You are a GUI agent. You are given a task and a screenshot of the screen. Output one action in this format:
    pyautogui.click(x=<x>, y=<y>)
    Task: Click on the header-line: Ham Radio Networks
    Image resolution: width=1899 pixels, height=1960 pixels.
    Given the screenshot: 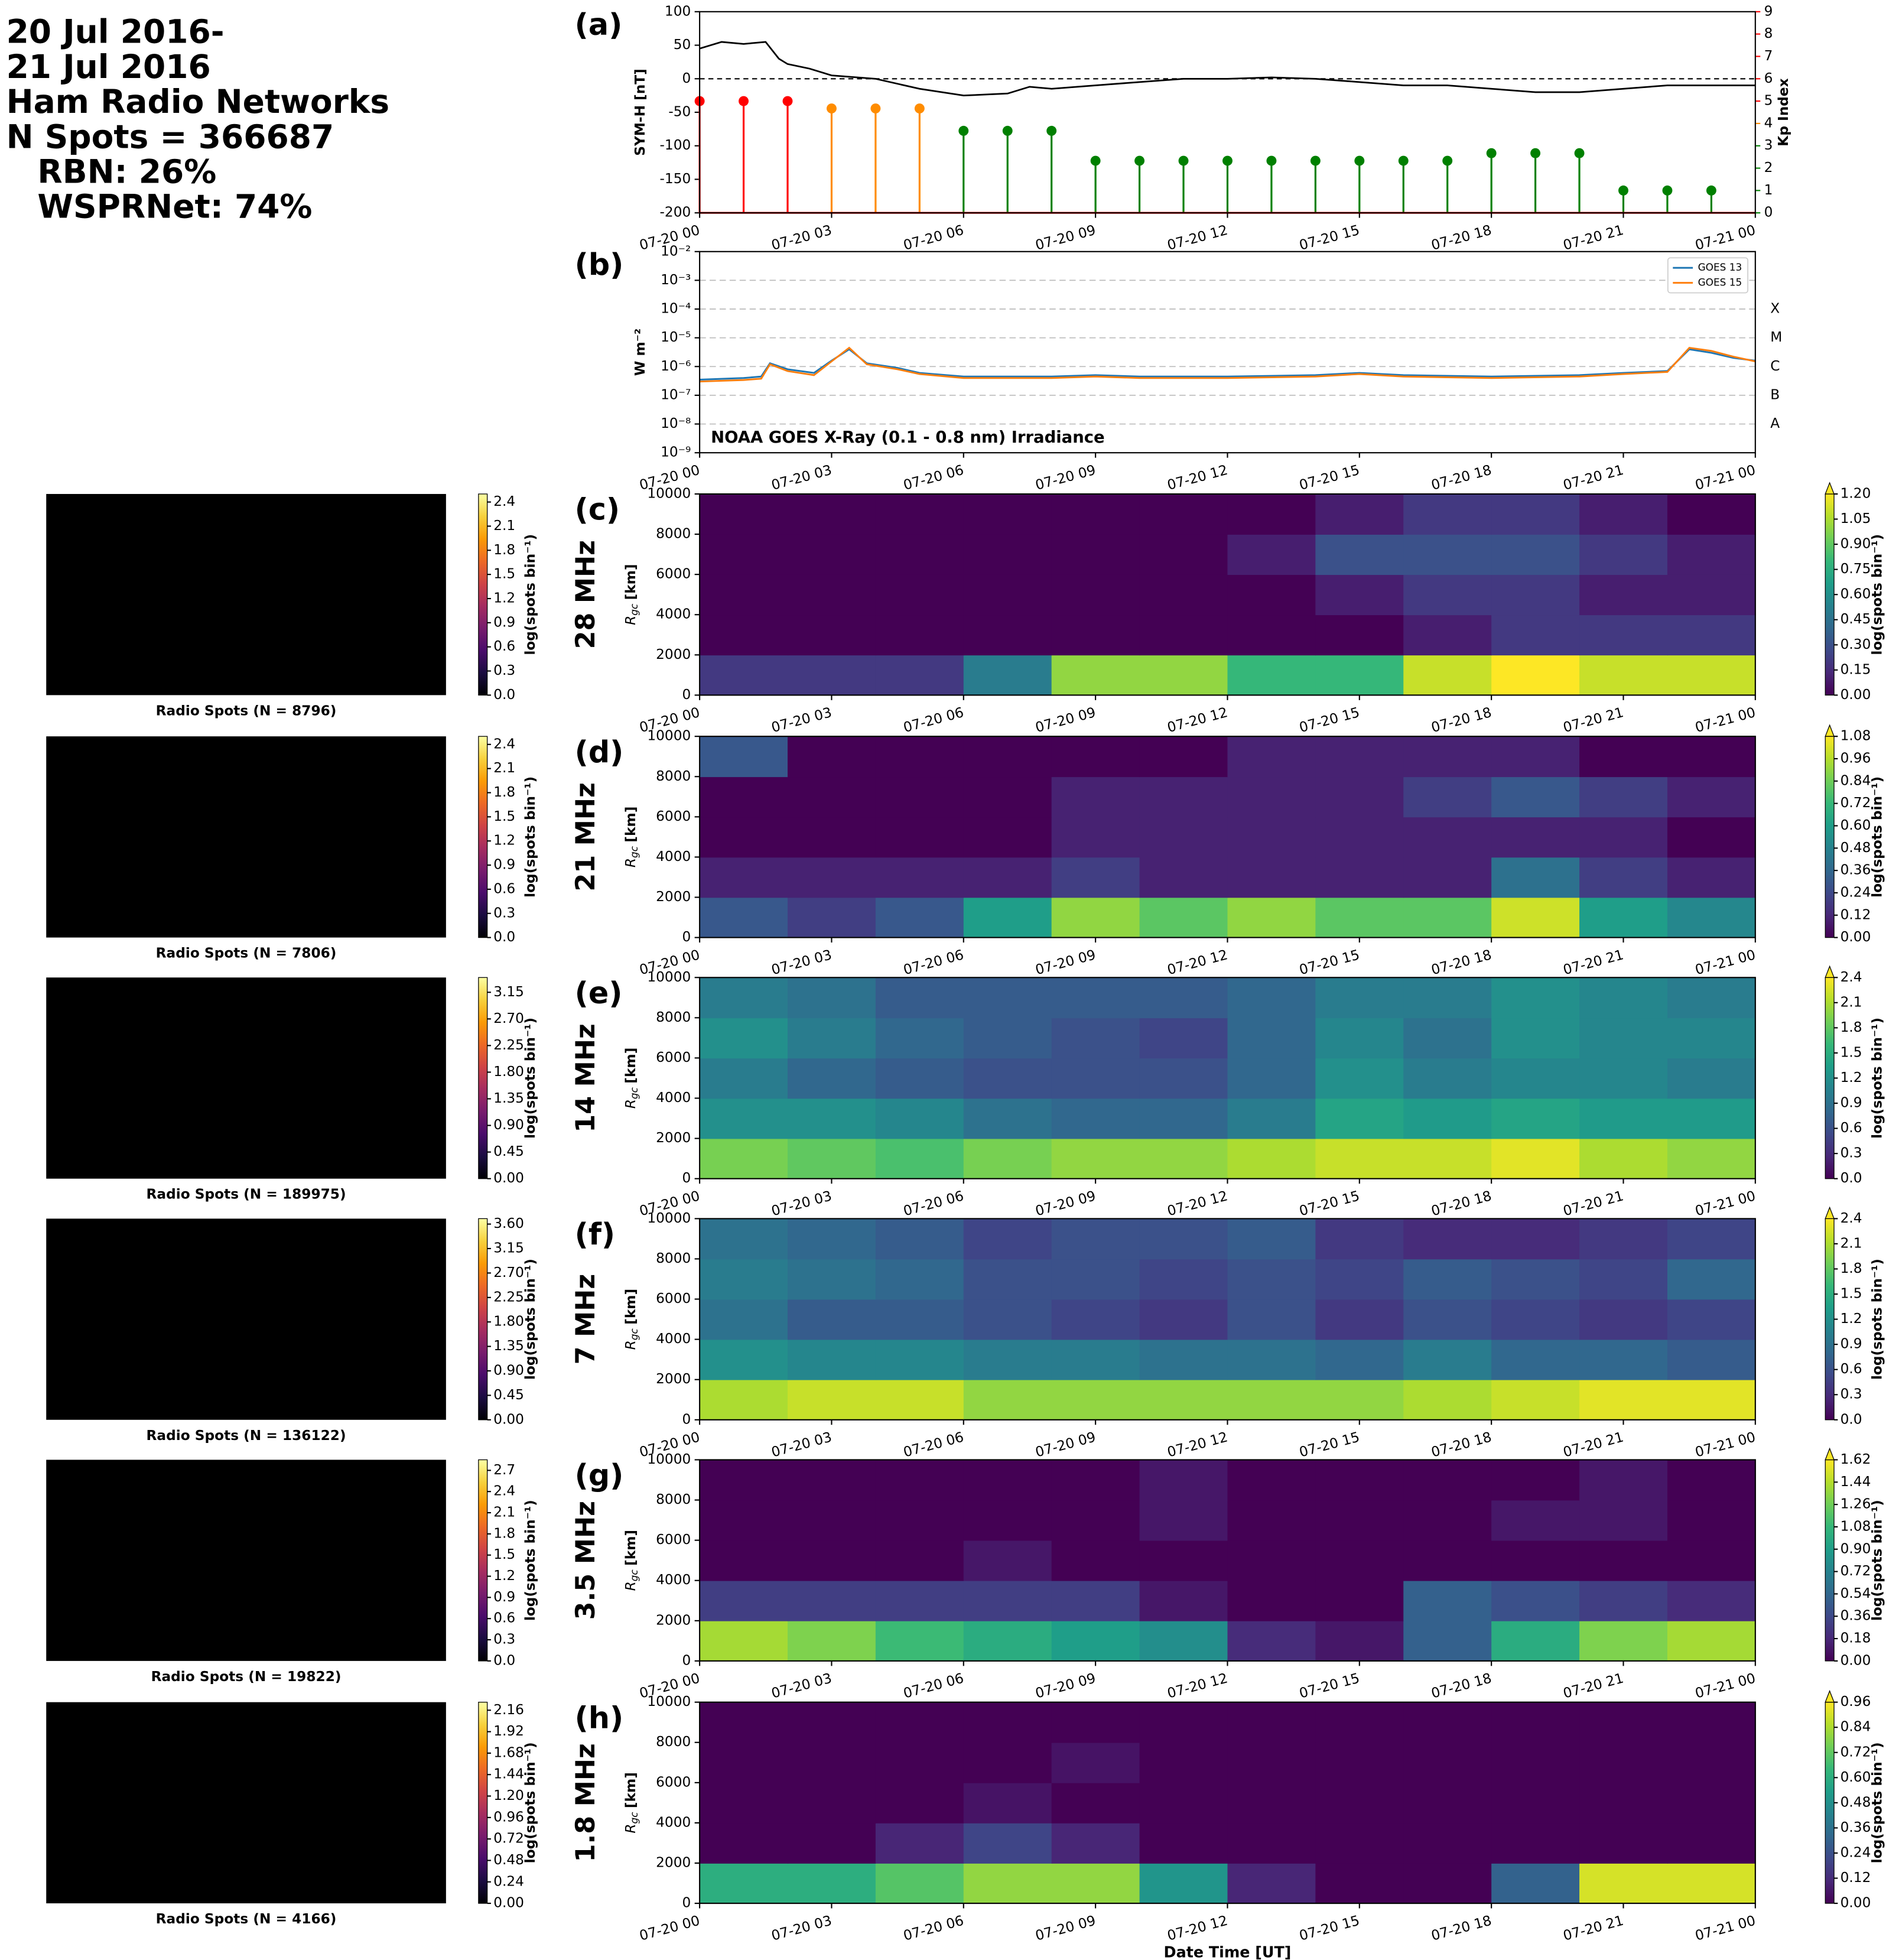 What is the action you would take?
    pyautogui.click(x=198, y=102)
    